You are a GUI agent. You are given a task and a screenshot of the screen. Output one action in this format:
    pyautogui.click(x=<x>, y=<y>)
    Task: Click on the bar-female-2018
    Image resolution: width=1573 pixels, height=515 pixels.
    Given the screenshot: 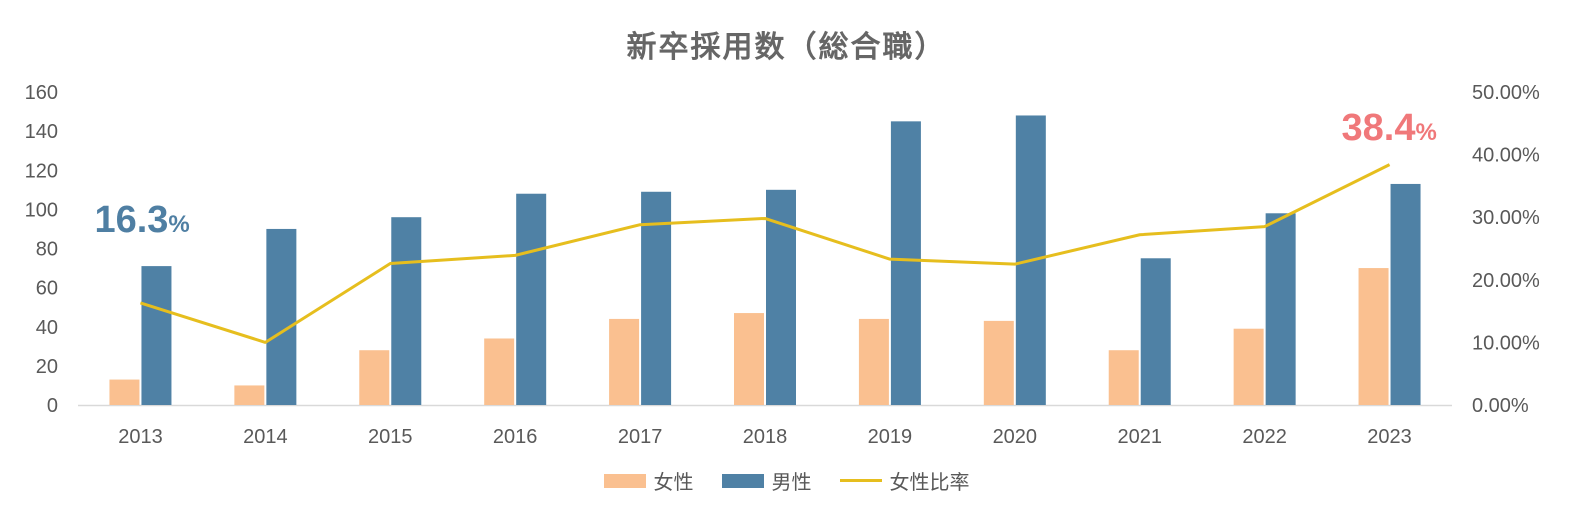 What is the action you would take?
    pyautogui.click(x=749, y=359)
    